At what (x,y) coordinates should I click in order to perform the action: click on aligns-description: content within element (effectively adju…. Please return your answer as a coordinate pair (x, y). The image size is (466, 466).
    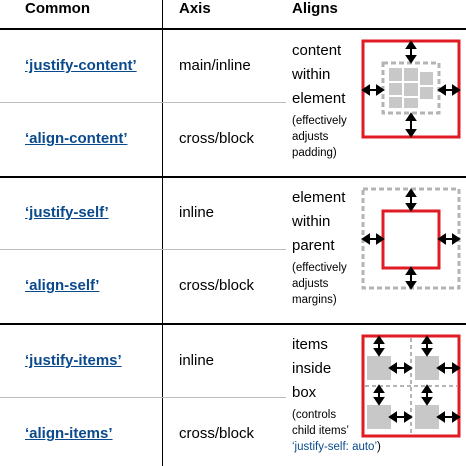
    Looking at the image, I should click on (325, 100).